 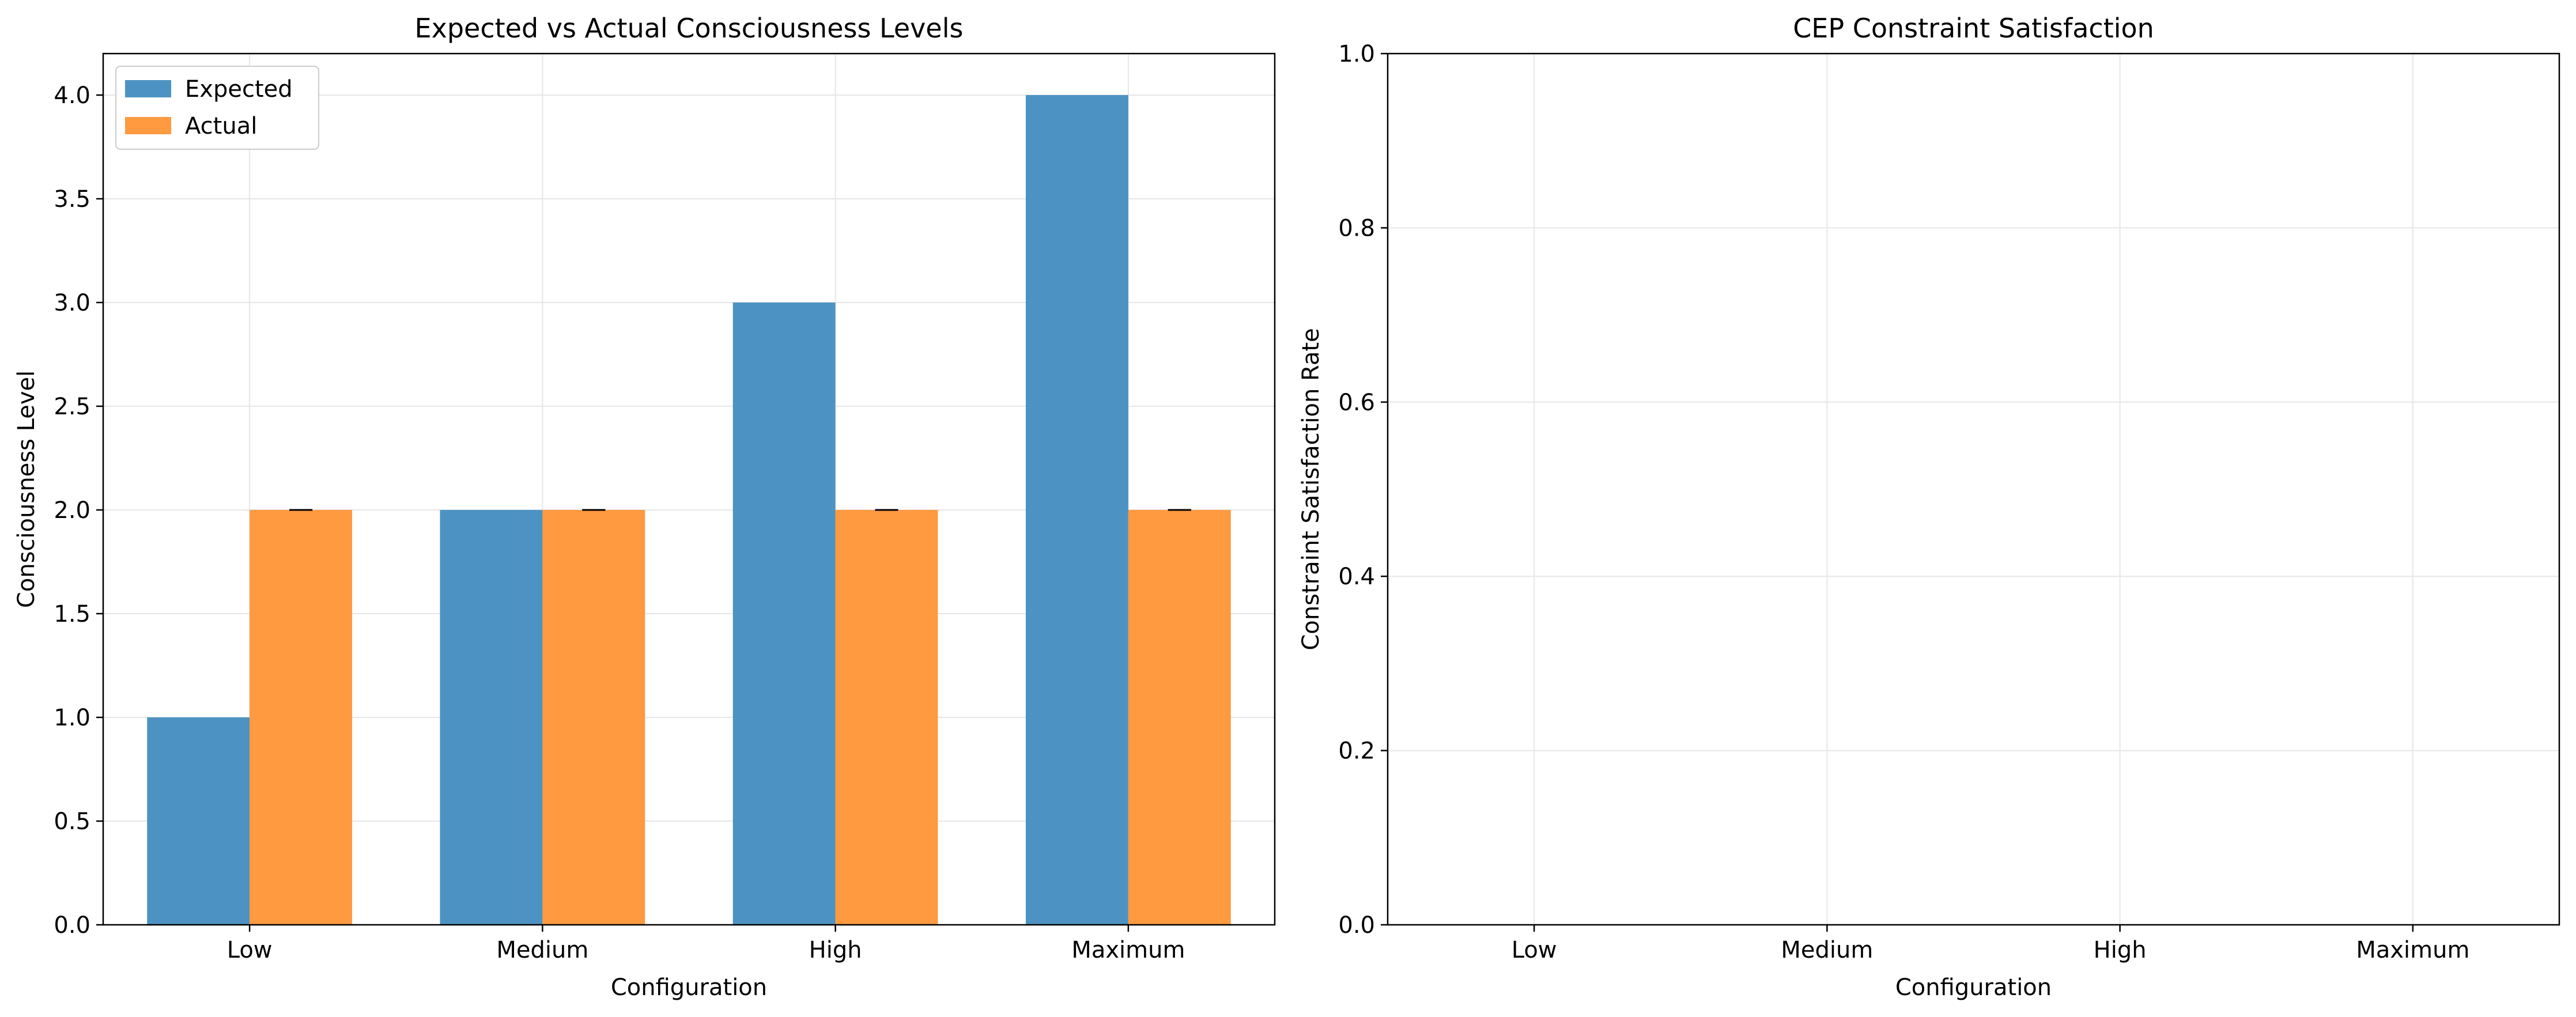 What do you see at coordinates (72, 614) in the screenshot?
I see `y-tick-label: 1.5` at bounding box center [72, 614].